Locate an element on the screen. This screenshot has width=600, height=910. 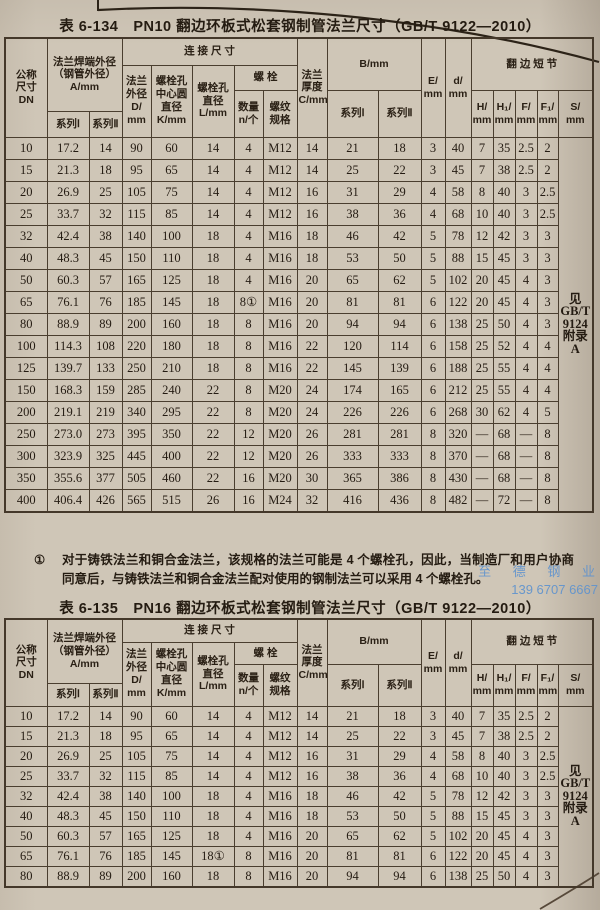
header-thickness: 法兰 厚度 C/mm is located at coordinates (312, 87).